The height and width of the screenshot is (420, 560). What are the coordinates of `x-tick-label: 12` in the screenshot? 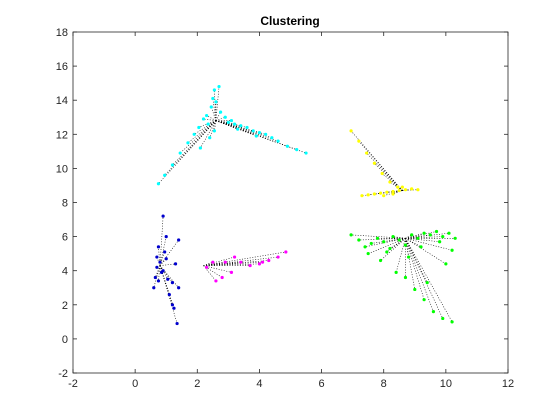 It's located at (508, 384).